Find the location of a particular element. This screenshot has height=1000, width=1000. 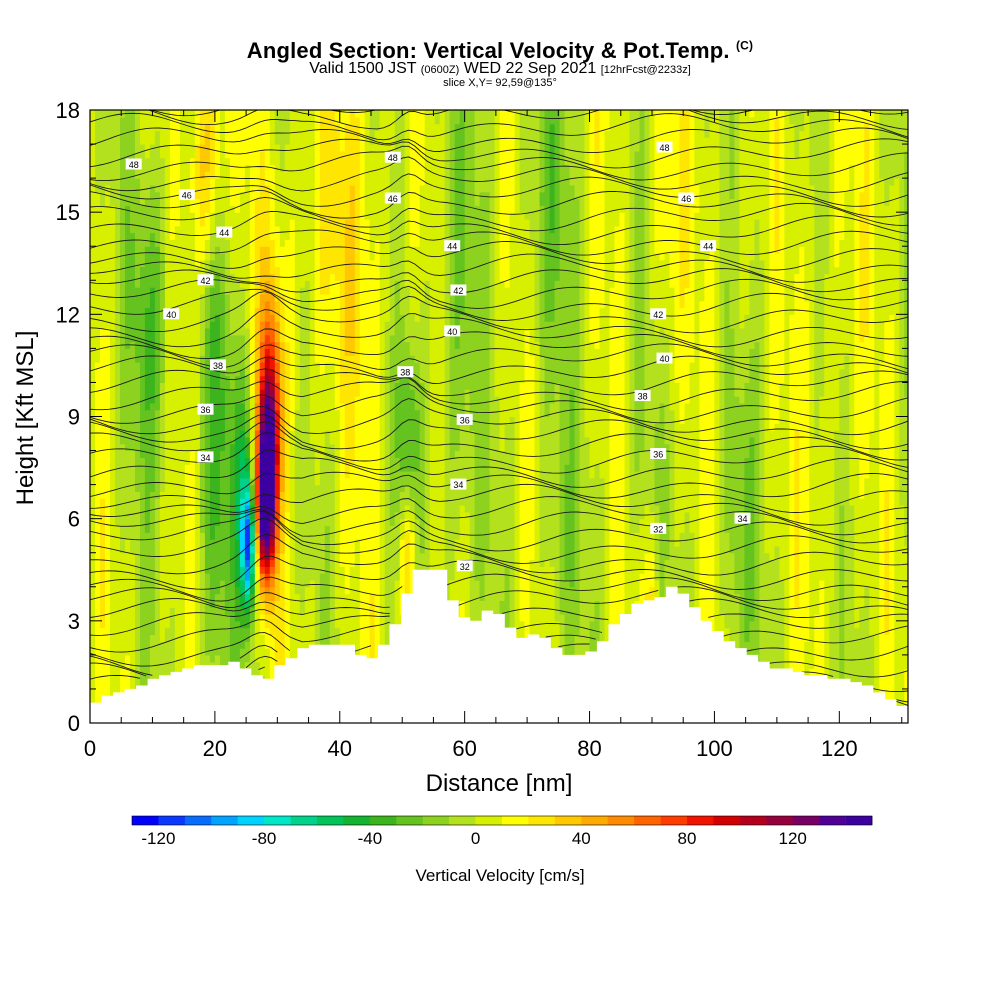

contour-label: 40 is located at coordinates (664, 359).